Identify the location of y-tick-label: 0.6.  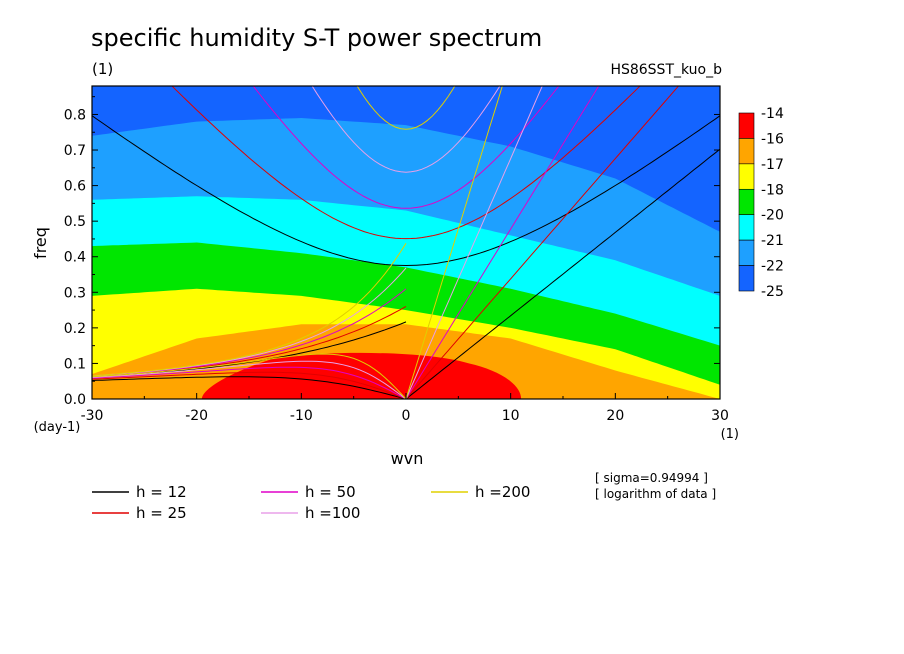
(75, 187).